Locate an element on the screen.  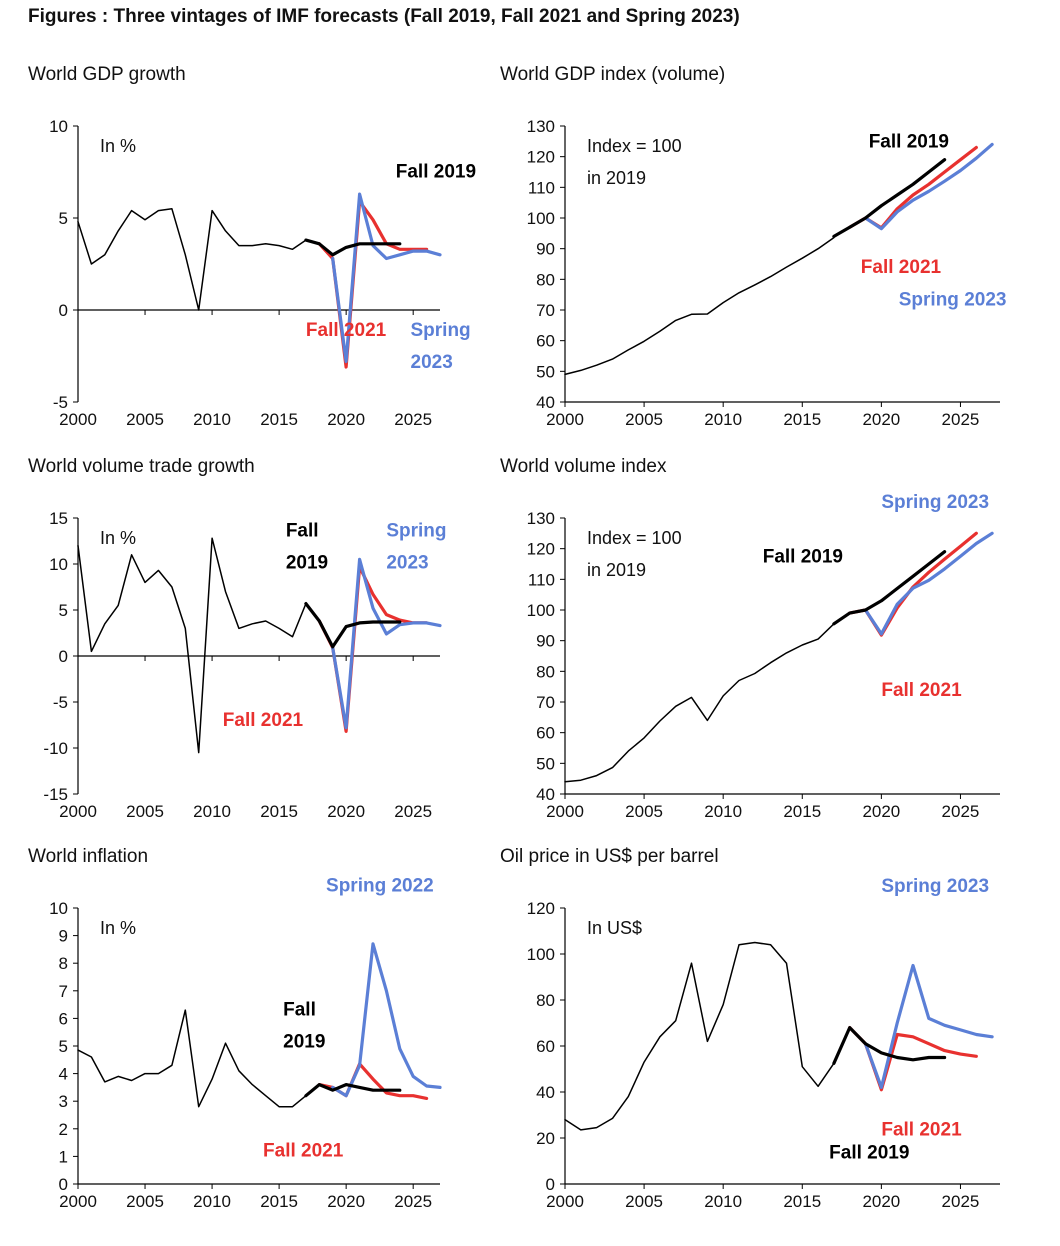
y-tick-label: 4 is located at coordinates (63, 1074).